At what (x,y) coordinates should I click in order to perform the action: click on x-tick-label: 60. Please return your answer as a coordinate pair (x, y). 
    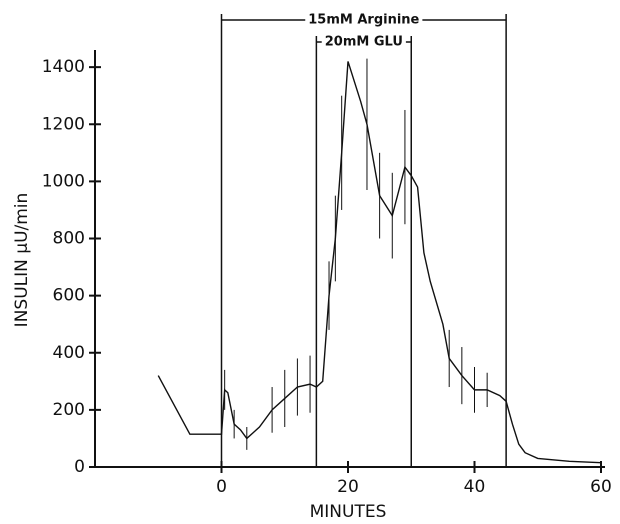
    Looking at the image, I should click on (601, 487).